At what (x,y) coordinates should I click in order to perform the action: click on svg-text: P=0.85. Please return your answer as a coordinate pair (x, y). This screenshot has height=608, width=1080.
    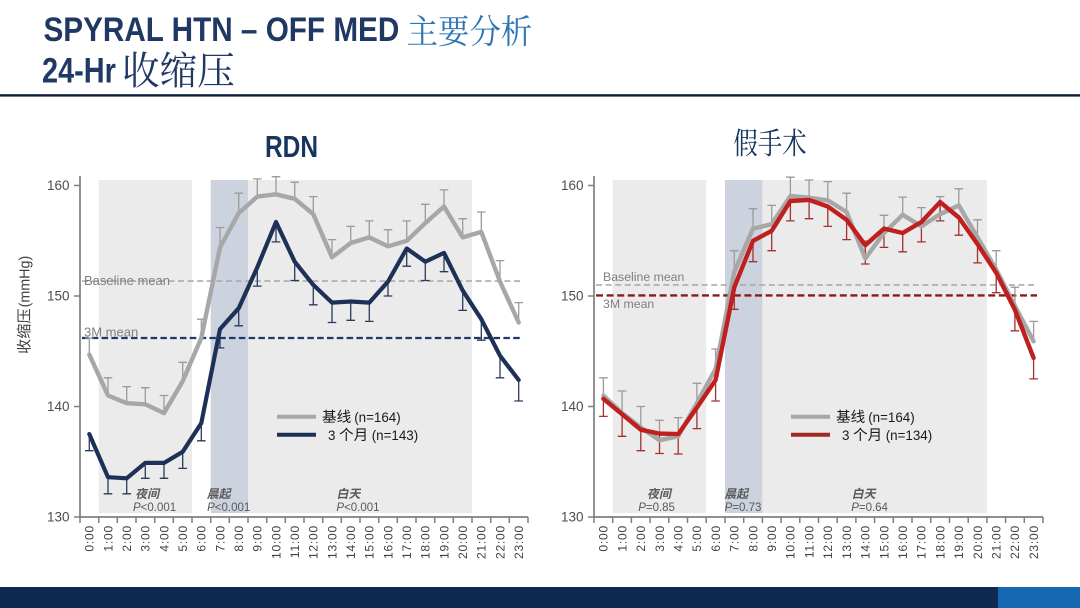
    Looking at the image, I should click on (656, 508).